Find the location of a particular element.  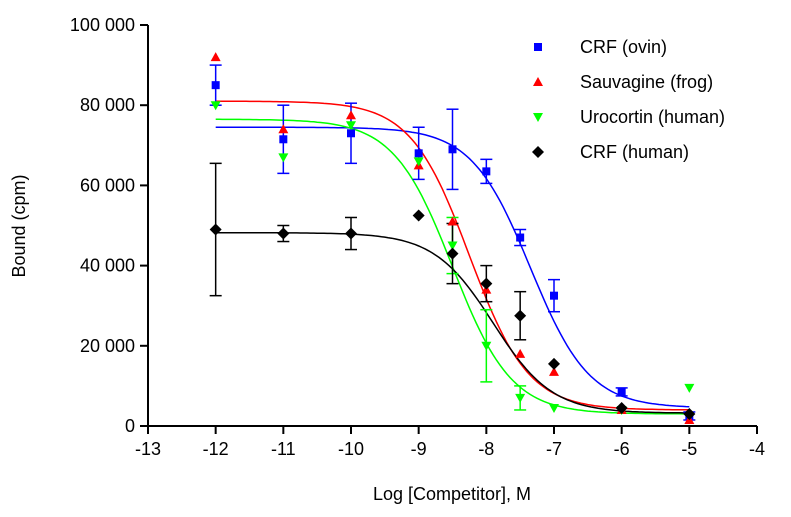

y-tick-label: 20 000 is located at coordinates (107, 346).